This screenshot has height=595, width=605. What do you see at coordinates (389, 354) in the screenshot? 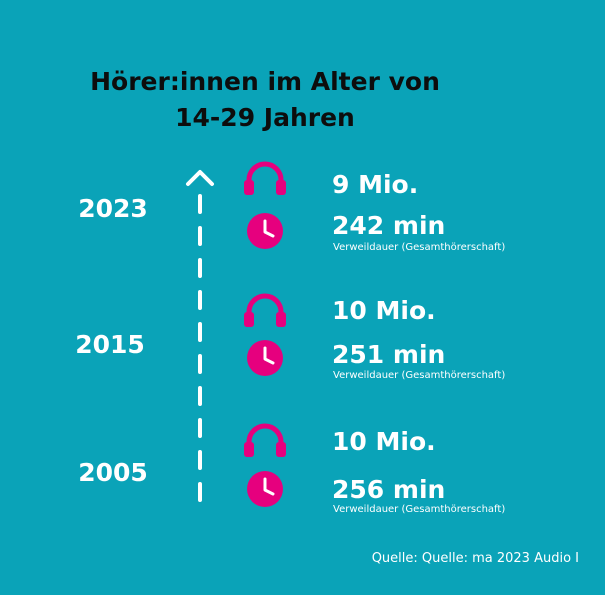
I see `duration-value-2015: 251 min` at bounding box center [389, 354].